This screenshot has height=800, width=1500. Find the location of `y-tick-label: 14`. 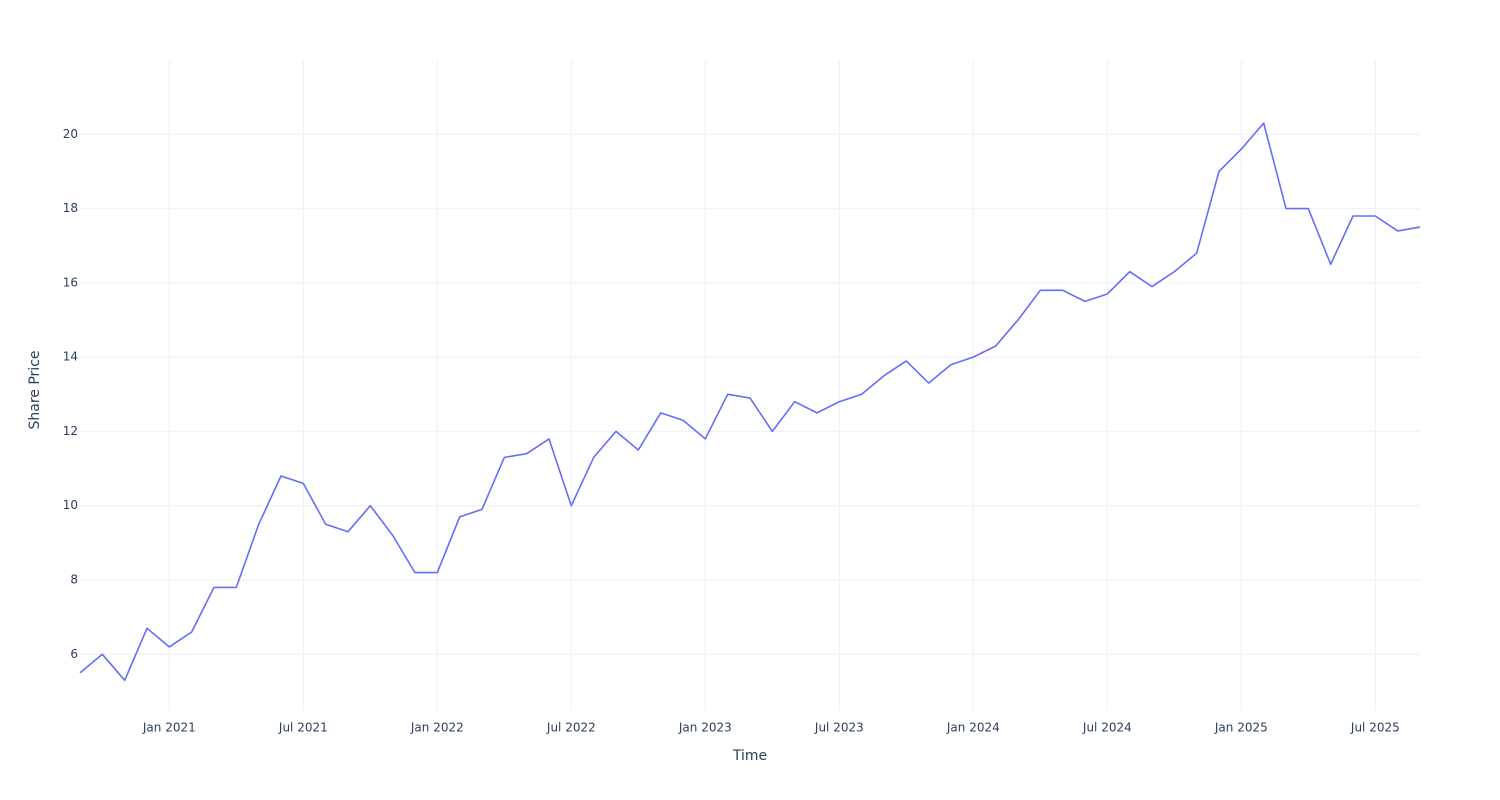

y-tick-label: 14 is located at coordinates (70, 357).